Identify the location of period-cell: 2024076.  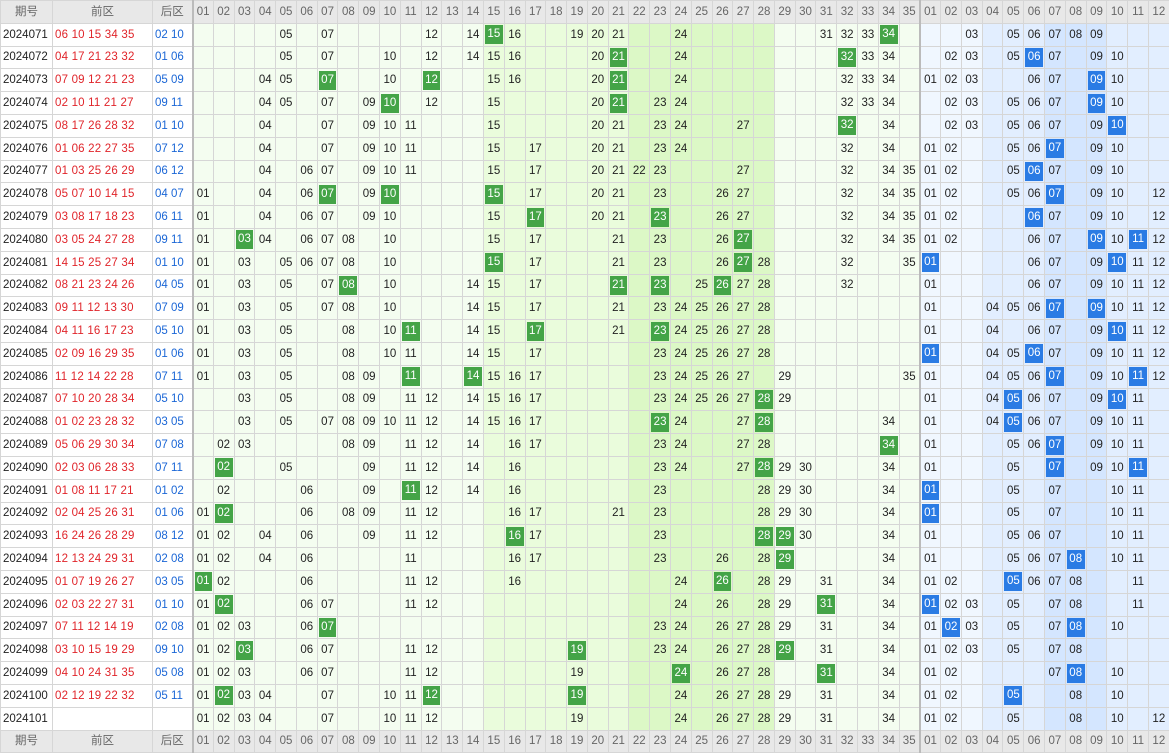
(27, 148).